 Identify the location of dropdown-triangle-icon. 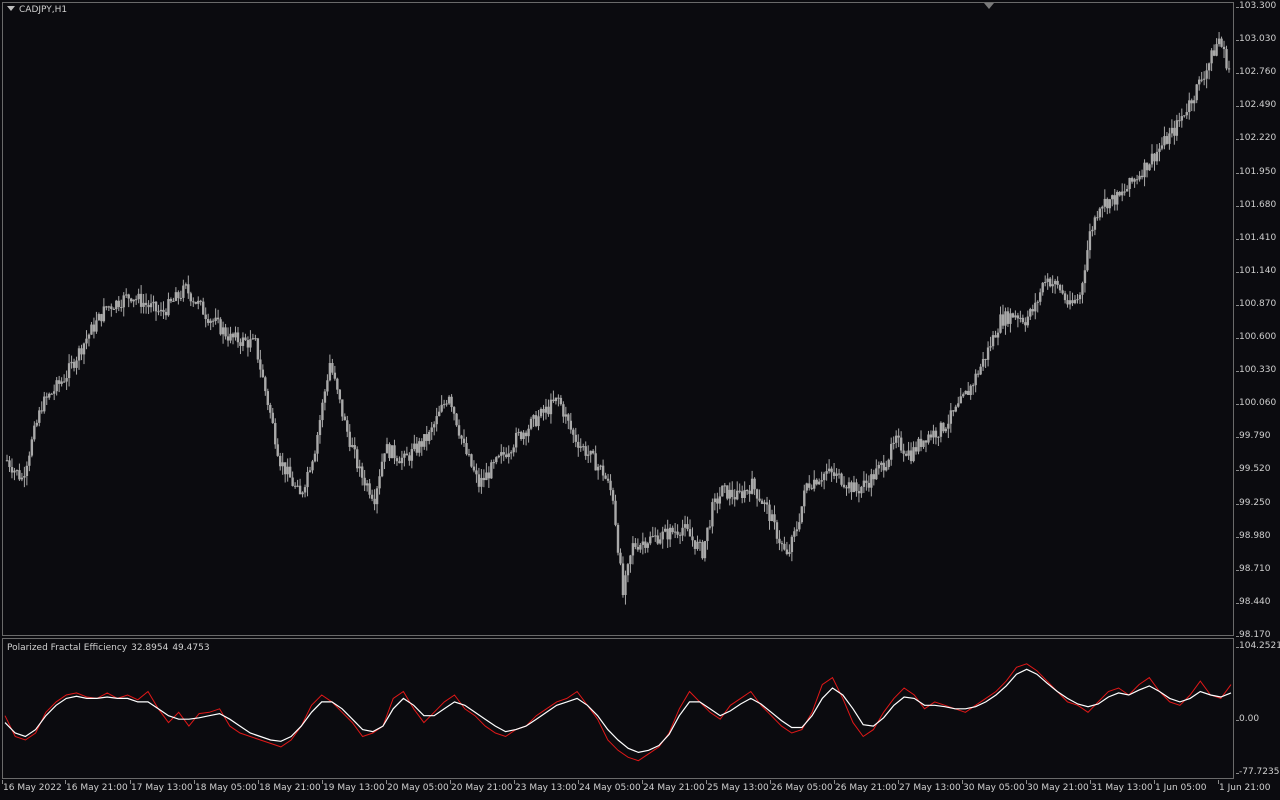
(11, 8).